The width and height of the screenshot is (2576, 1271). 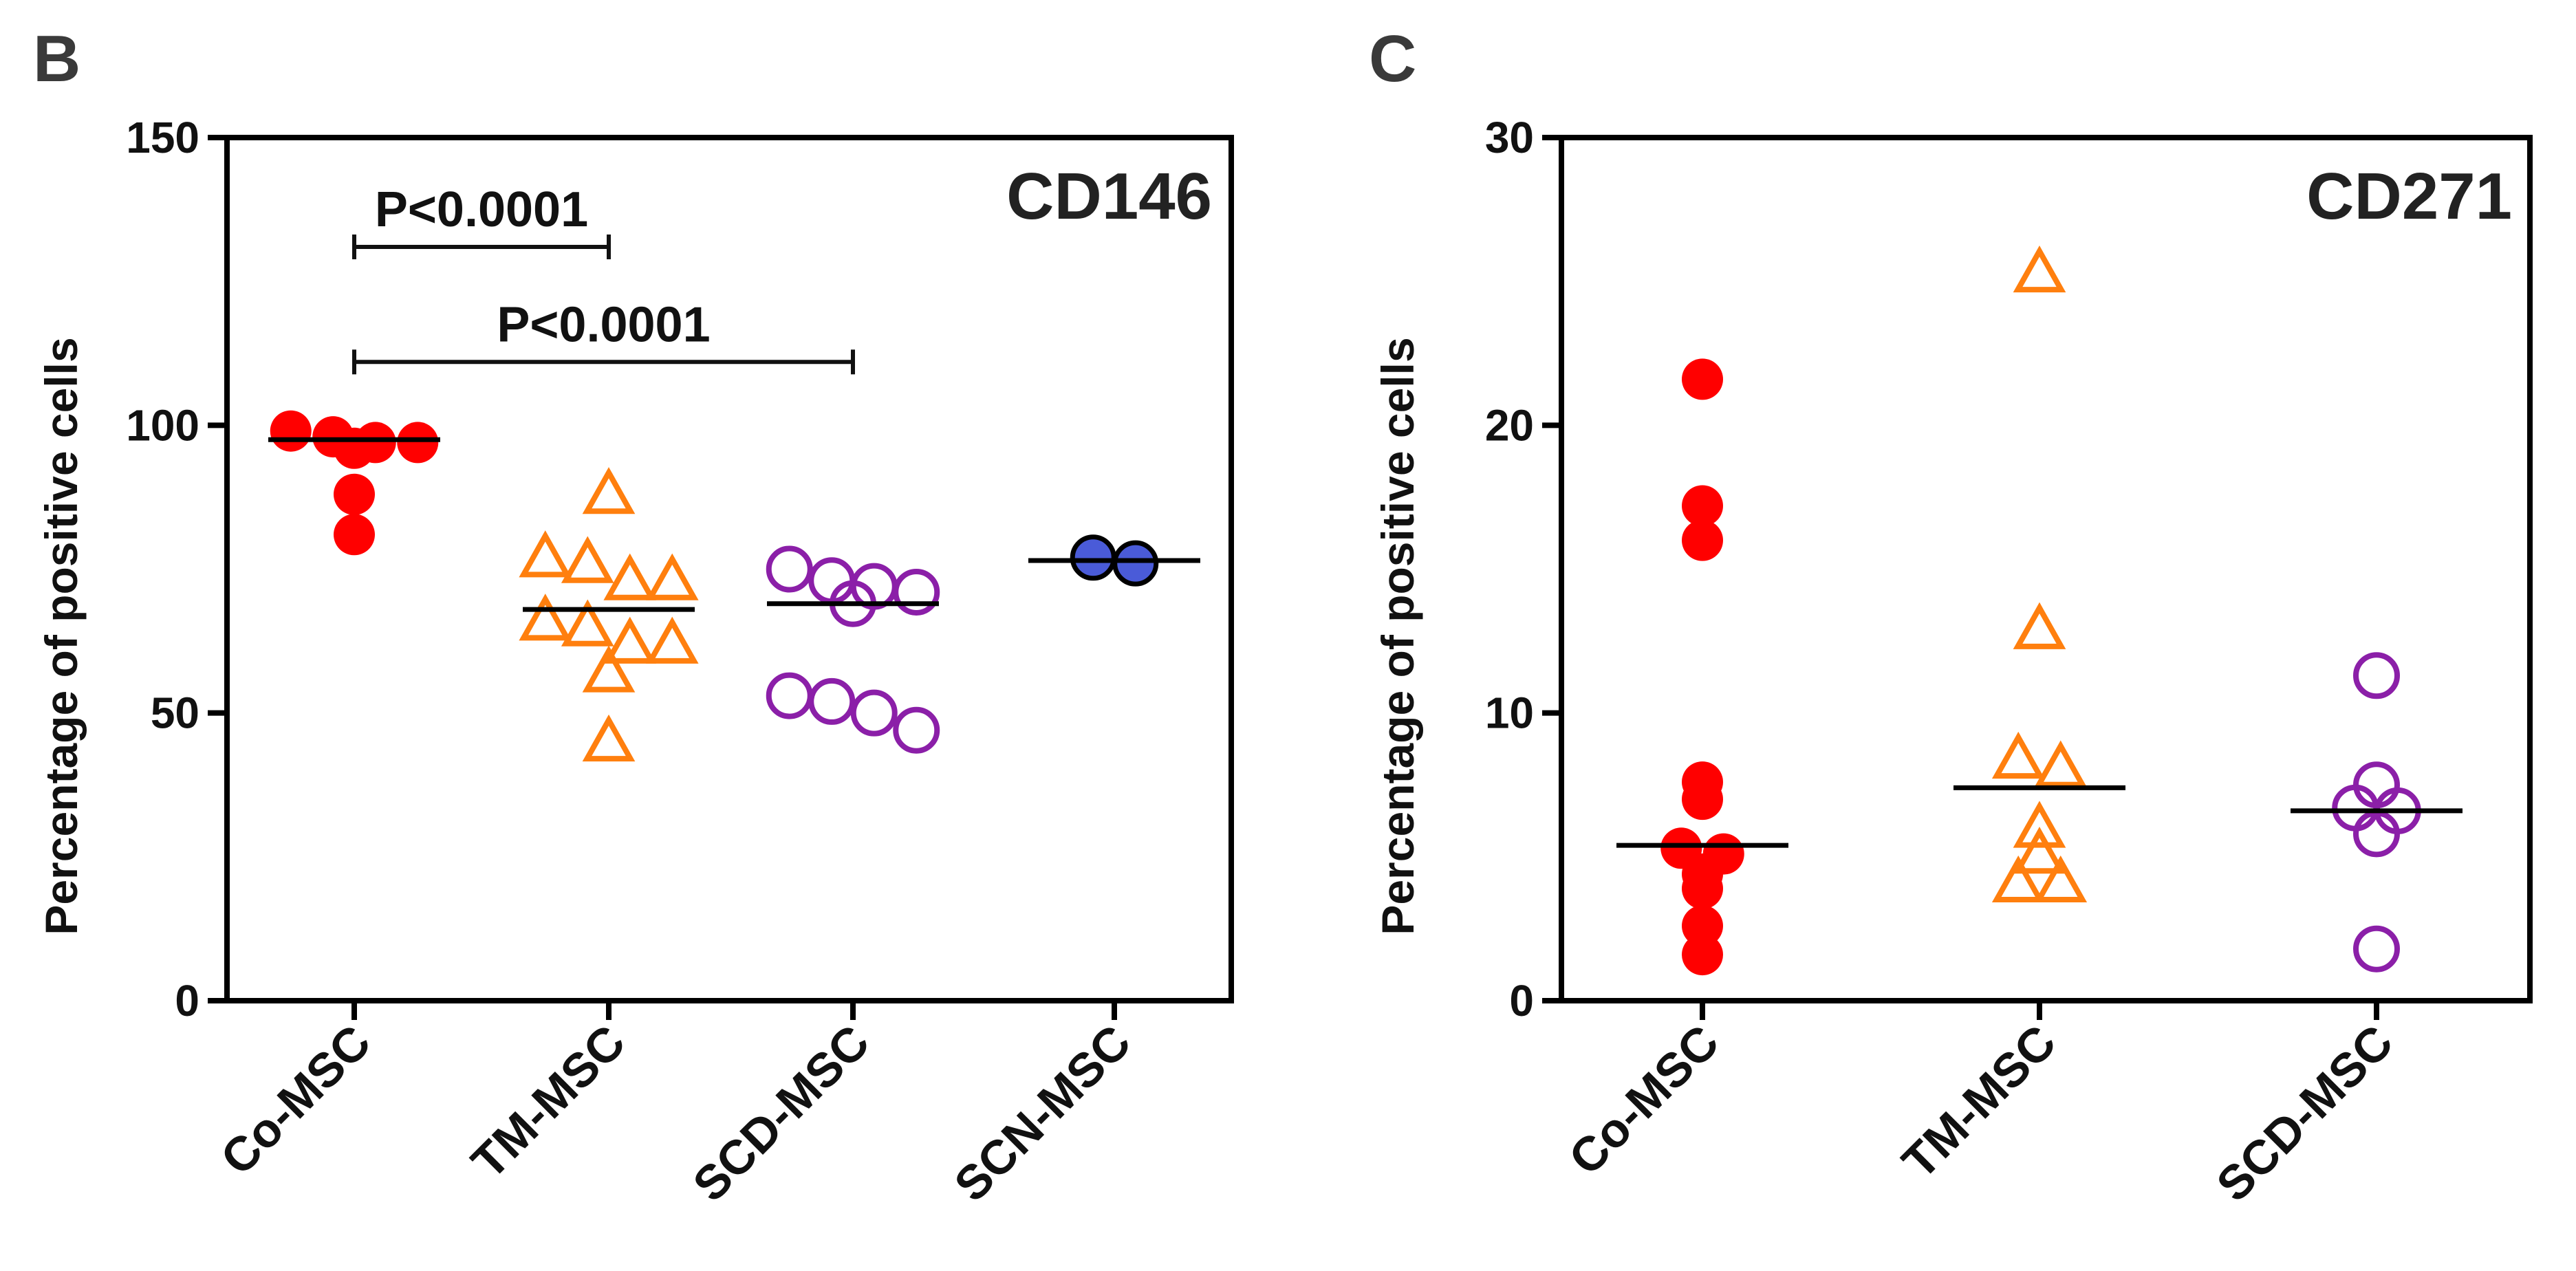 What do you see at coordinates (603, 278) in the screenshot?
I see `significance-annotations: P<0.0001 P<0.0001` at bounding box center [603, 278].